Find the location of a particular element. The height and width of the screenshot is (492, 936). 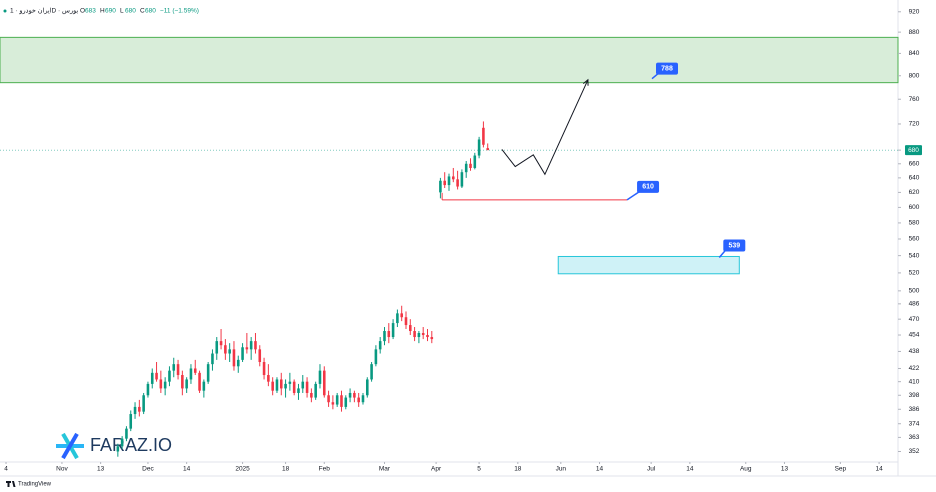

x-tick-label: 13 is located at coordinates (101, 469).